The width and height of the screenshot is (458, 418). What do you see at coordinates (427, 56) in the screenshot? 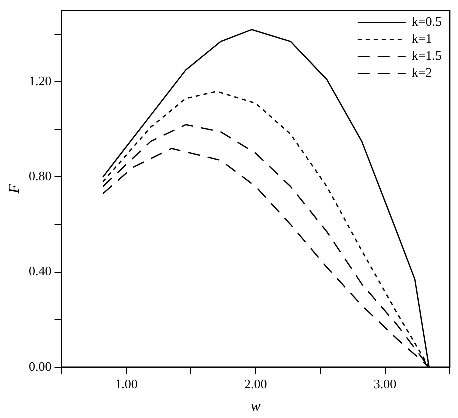
I see `legend-label: k=1.5` at bounding box center [427, 56].